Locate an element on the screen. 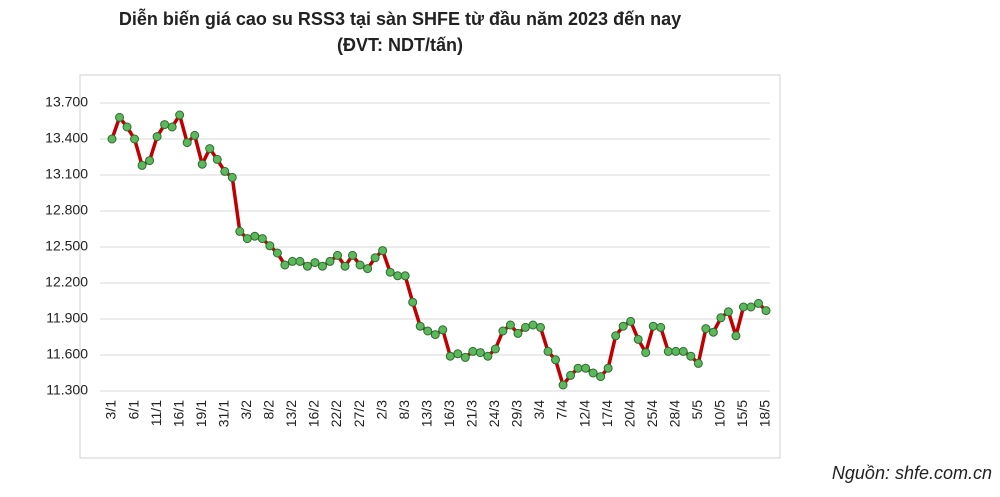  x-tick-label: 28/4 is located at coordinates (674, 413).